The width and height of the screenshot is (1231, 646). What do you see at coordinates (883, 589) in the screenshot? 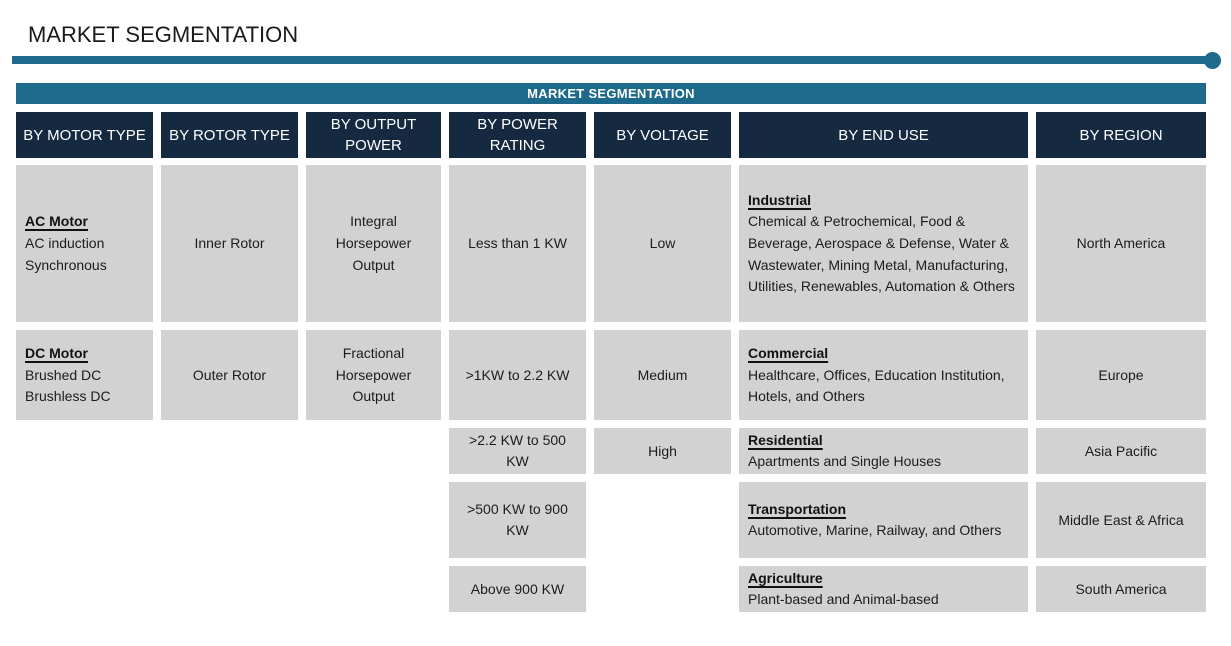
I see `cell-end-use-agriculture: Agriculture Plant-based and Animal-based` at bounding box center [883, 589].